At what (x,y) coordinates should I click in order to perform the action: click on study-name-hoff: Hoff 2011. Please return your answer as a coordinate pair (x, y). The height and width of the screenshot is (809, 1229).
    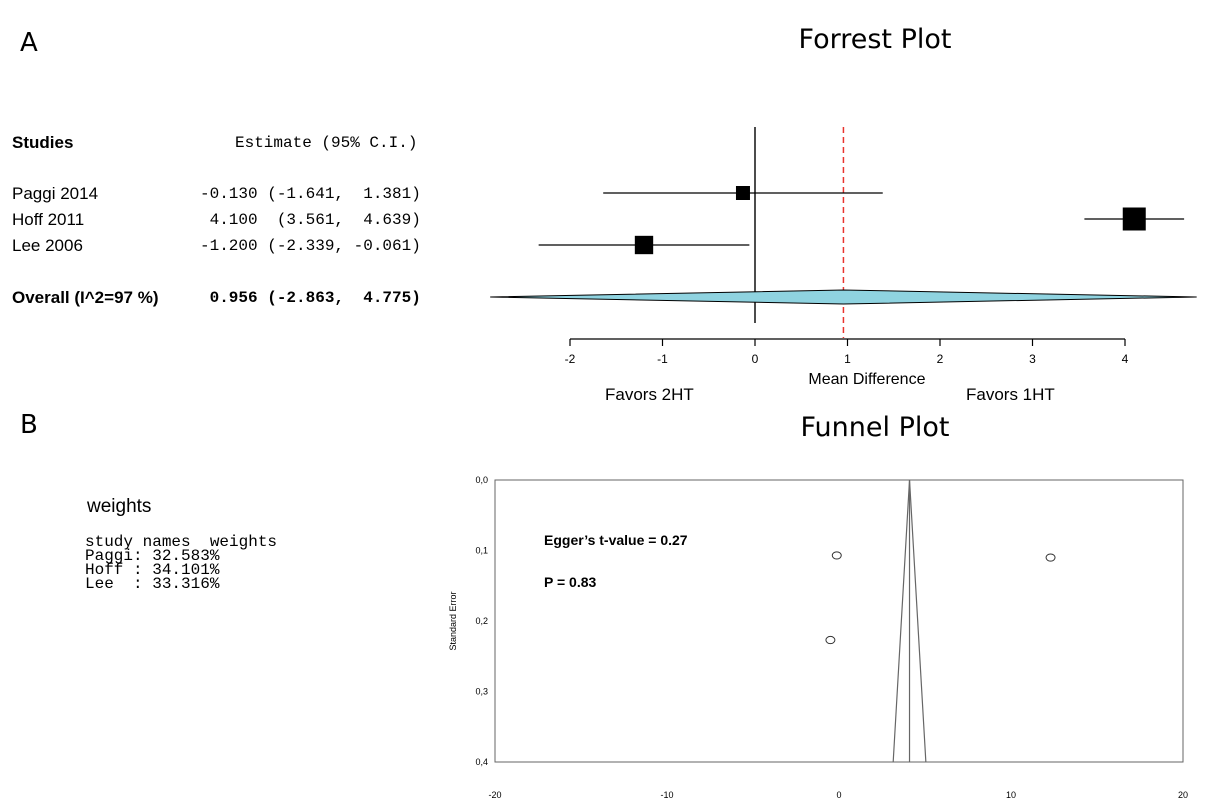
    Looking at the image, I should click on (48, 219).